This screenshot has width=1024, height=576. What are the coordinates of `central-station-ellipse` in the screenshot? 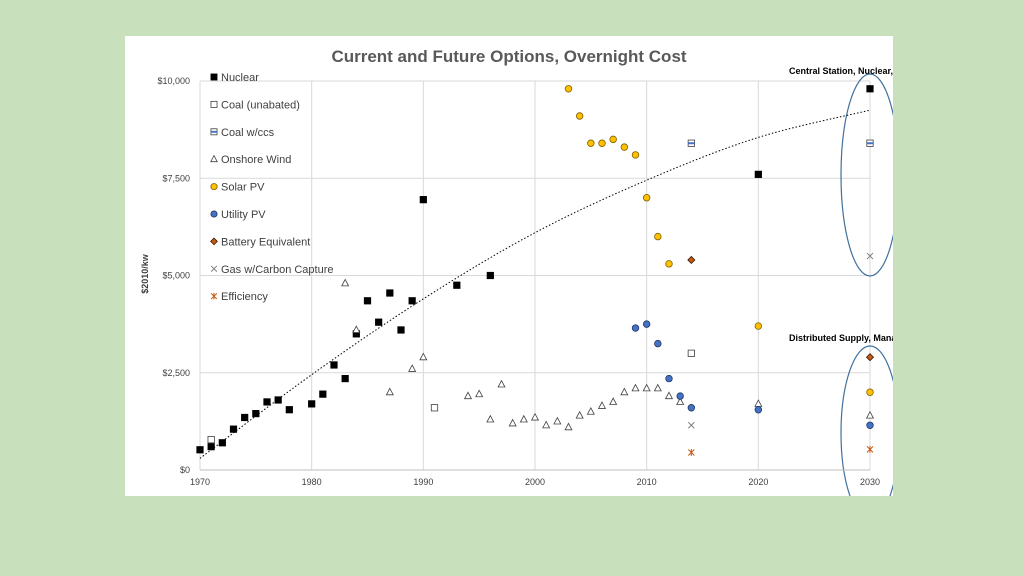 It's located at (866, 175).